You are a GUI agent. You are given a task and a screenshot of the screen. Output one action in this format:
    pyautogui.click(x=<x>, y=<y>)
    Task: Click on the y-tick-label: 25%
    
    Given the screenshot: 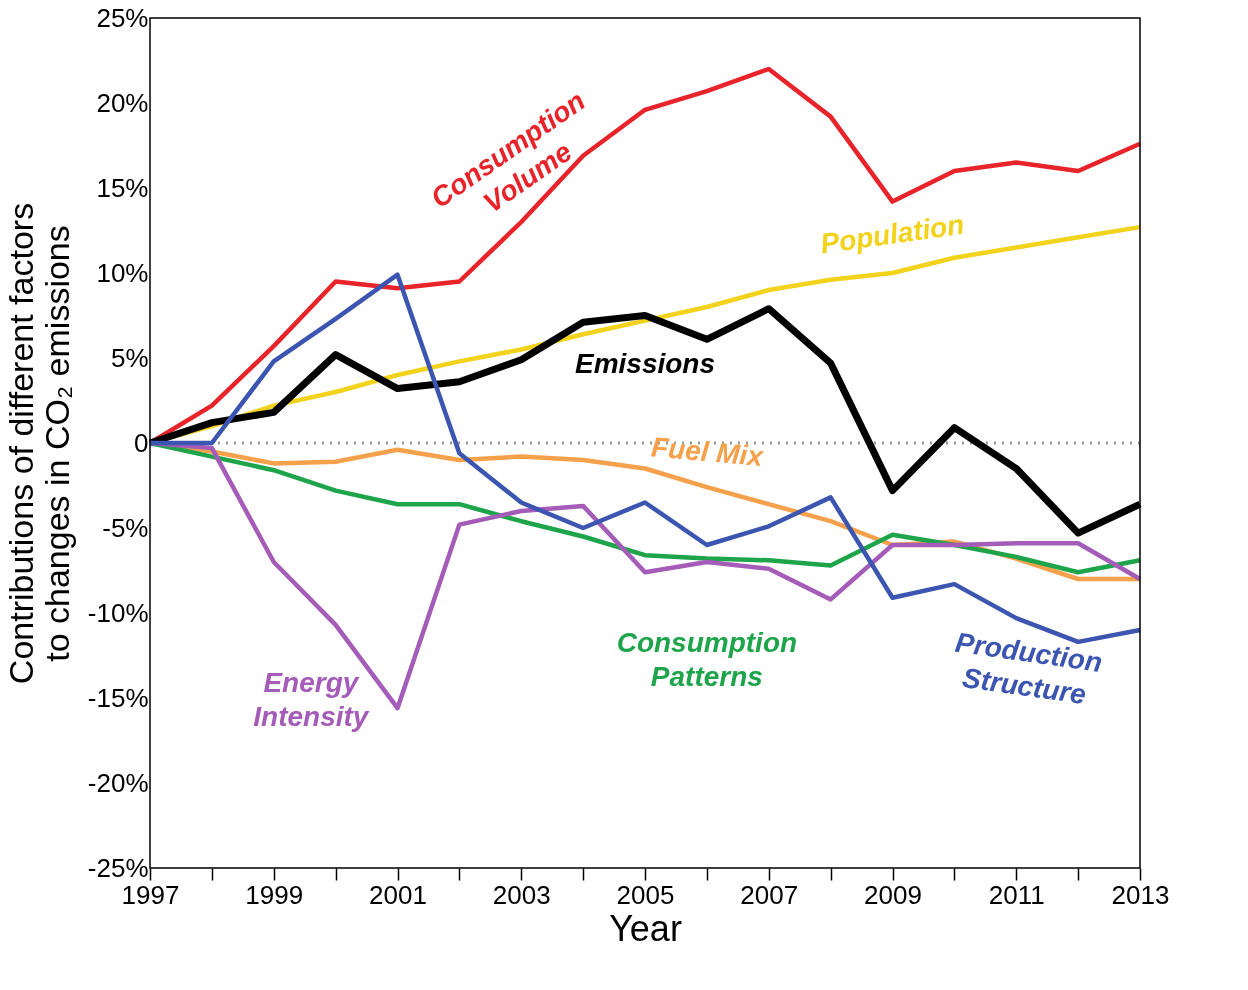 What is the action you would take?
    pyautogui.click(x=122, y=17)
    